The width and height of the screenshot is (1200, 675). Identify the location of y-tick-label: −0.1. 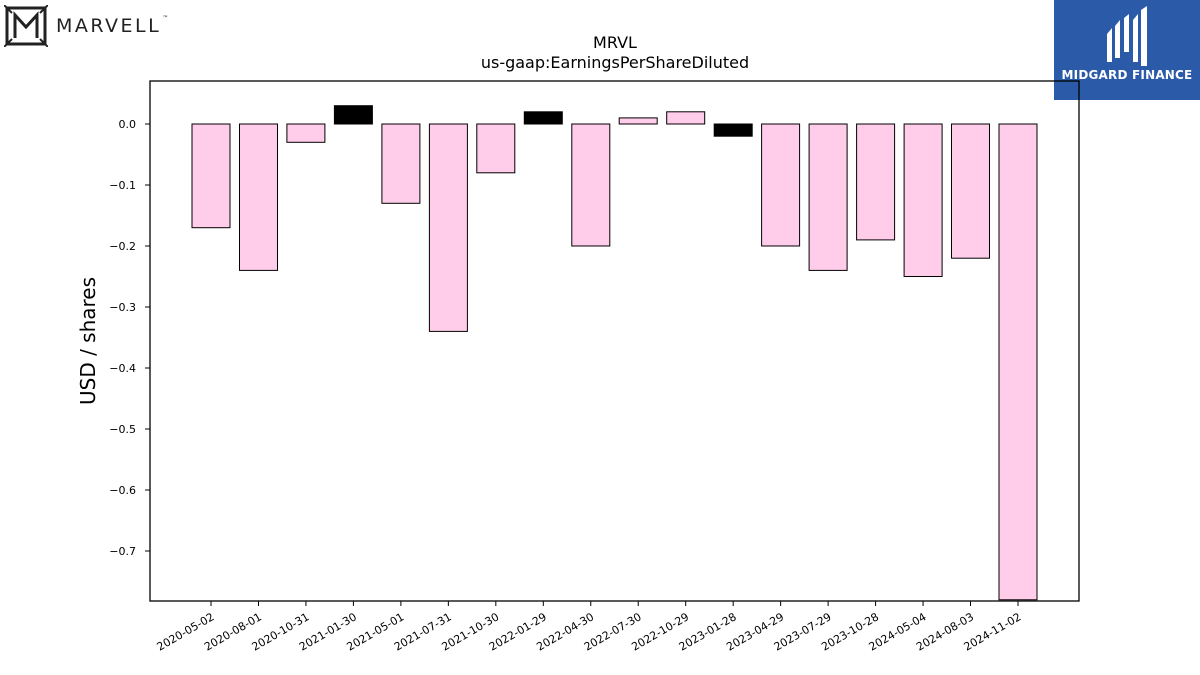
(122, 185).